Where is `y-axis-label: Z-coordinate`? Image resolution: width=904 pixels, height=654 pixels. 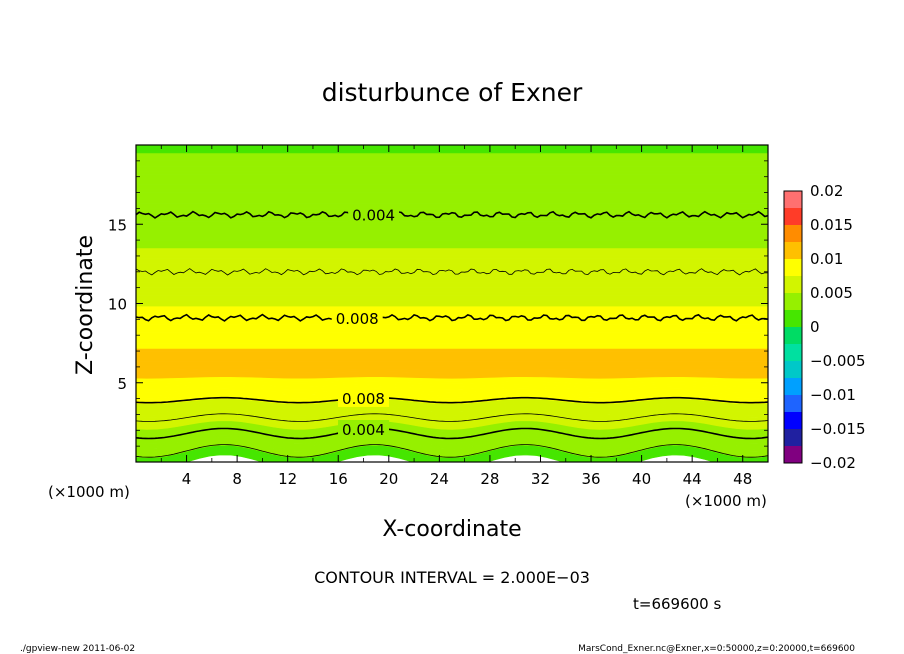 y-axis-label: Z-coordinate is located at coordinates (85, 305).